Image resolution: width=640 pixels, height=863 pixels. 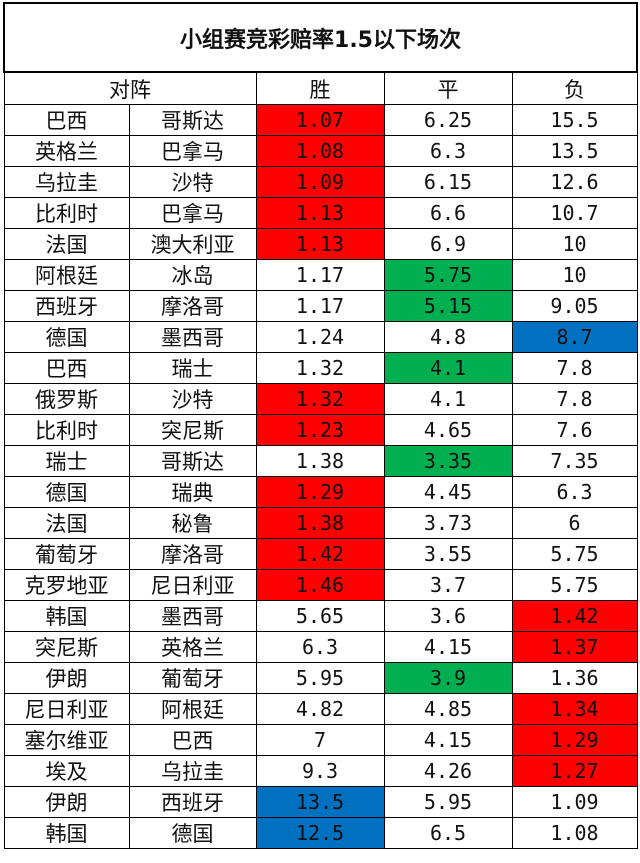 I want to click on home-team-cell: 塞尔维亚, so click(x=66, y=740).